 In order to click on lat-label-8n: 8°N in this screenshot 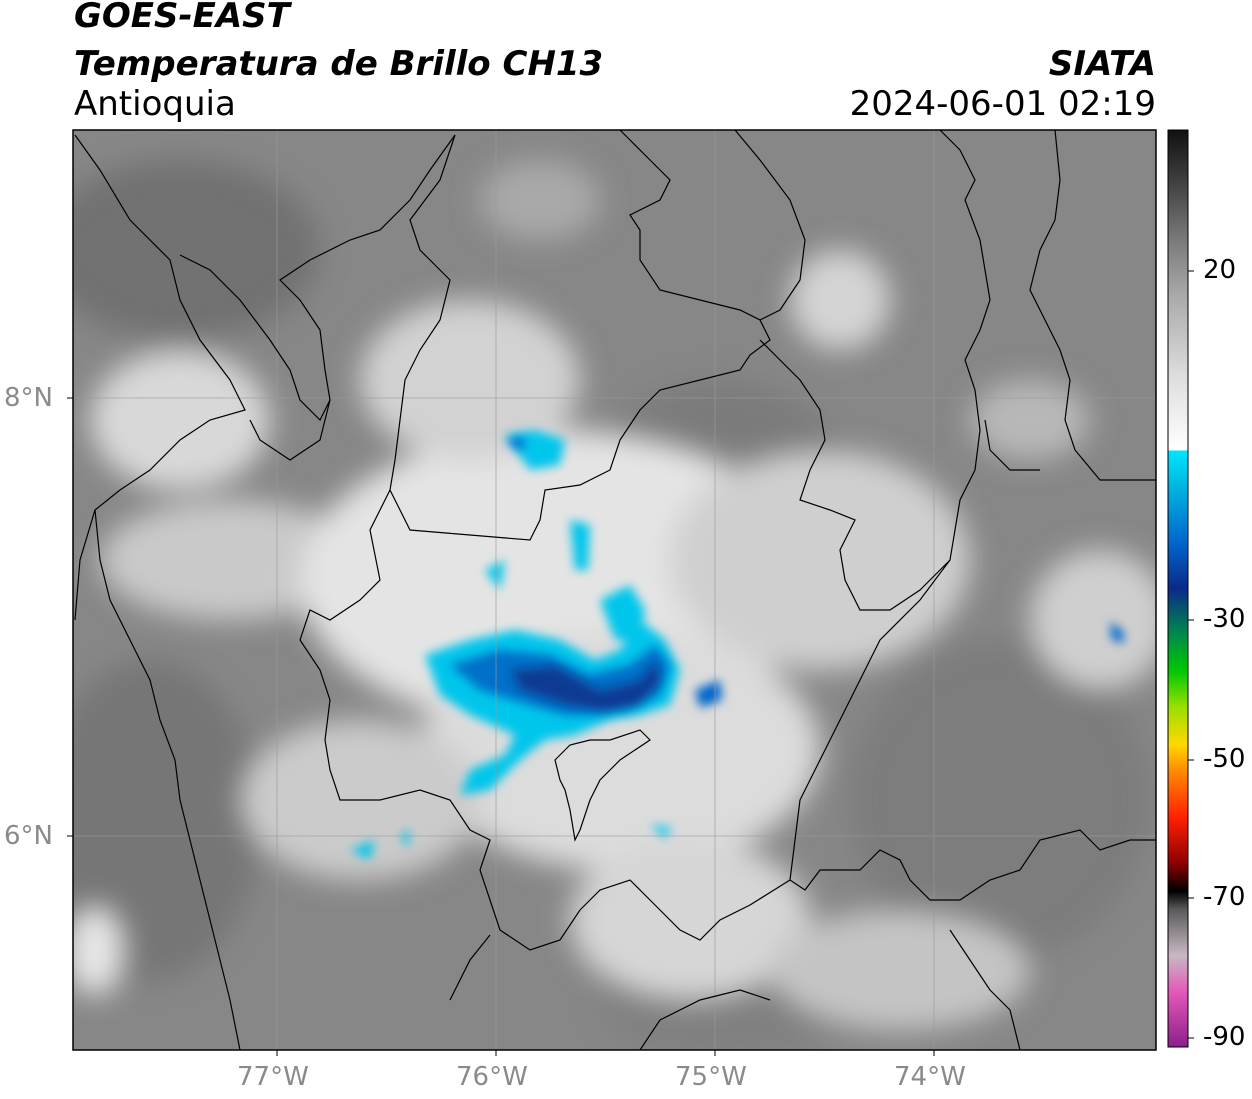, I will do `click(28, 398)`.